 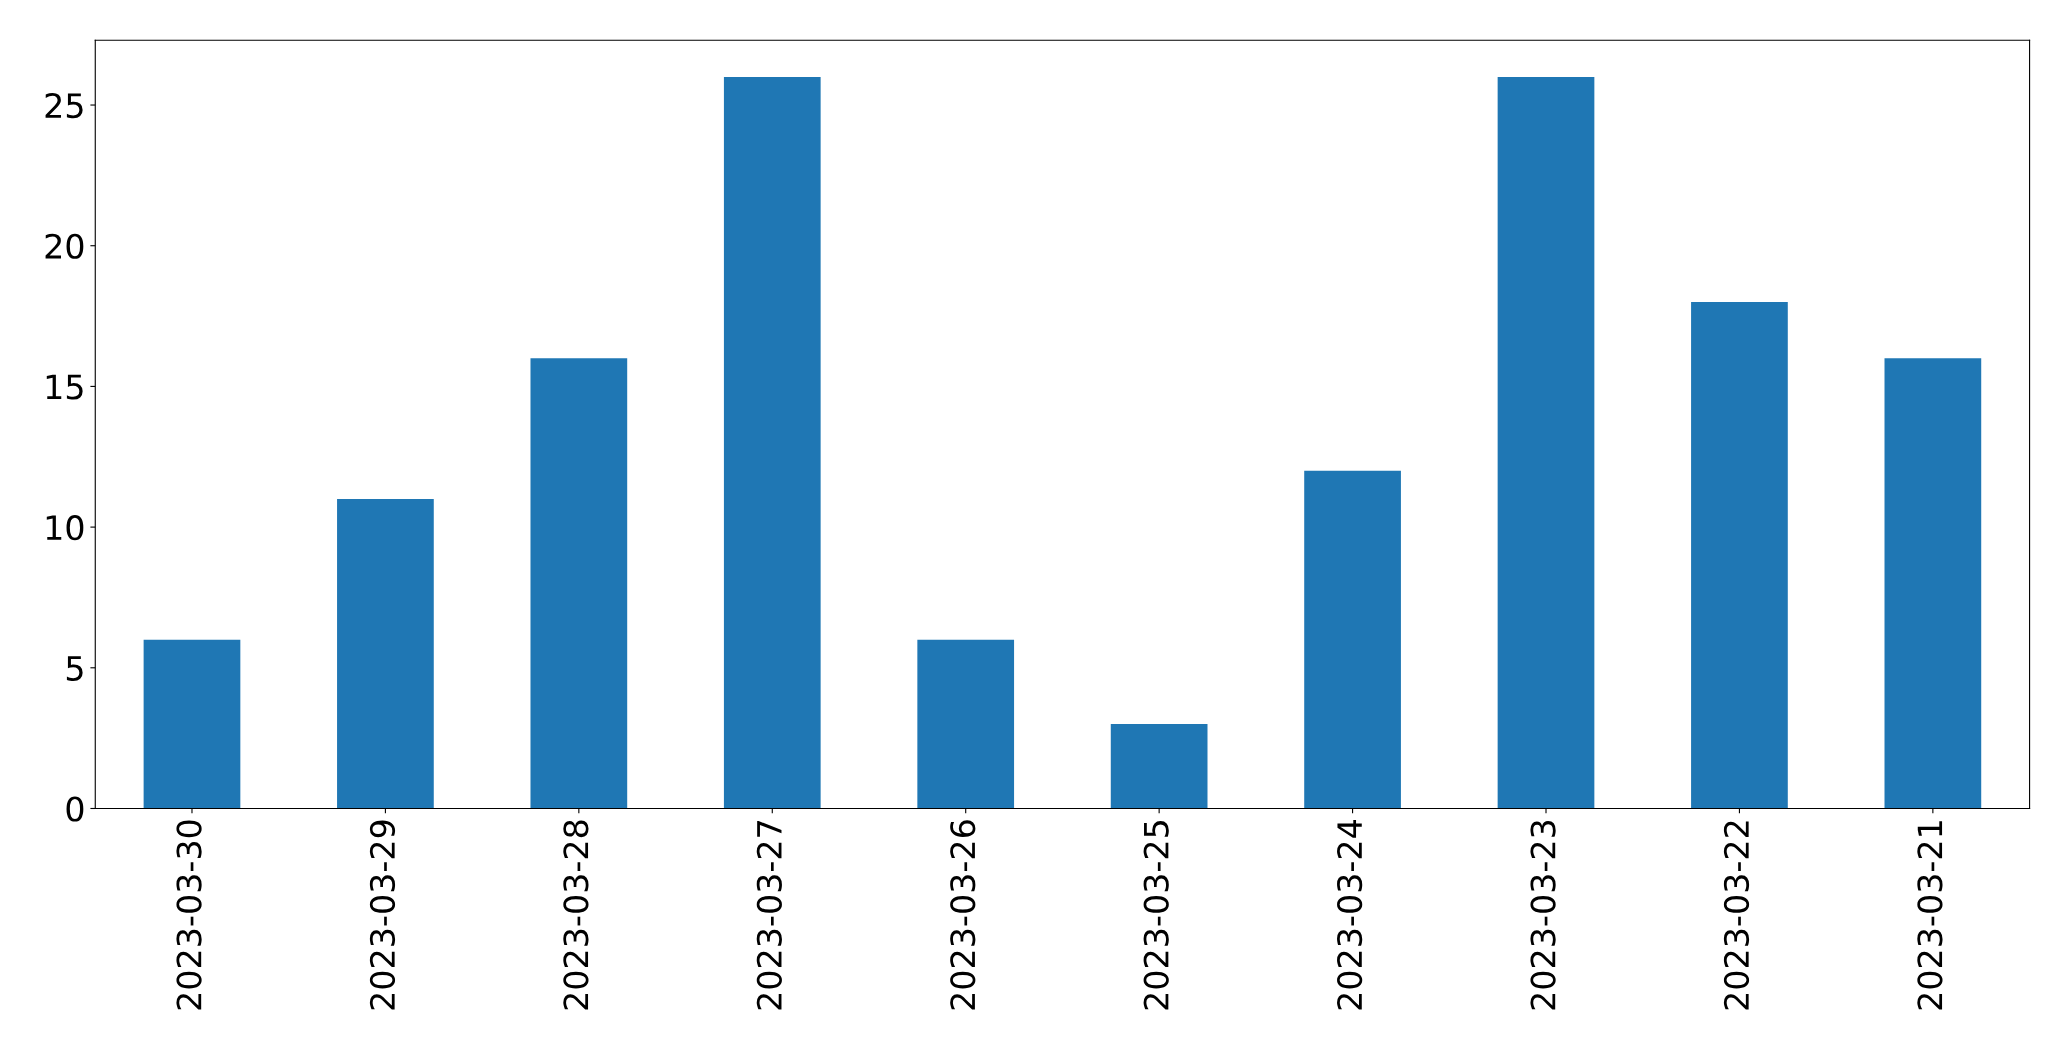 What do you see at coordinates (189, 915) in the screenshot?
I see `x-tick-label: 2023-03-30` at bounding box center [189, 915].